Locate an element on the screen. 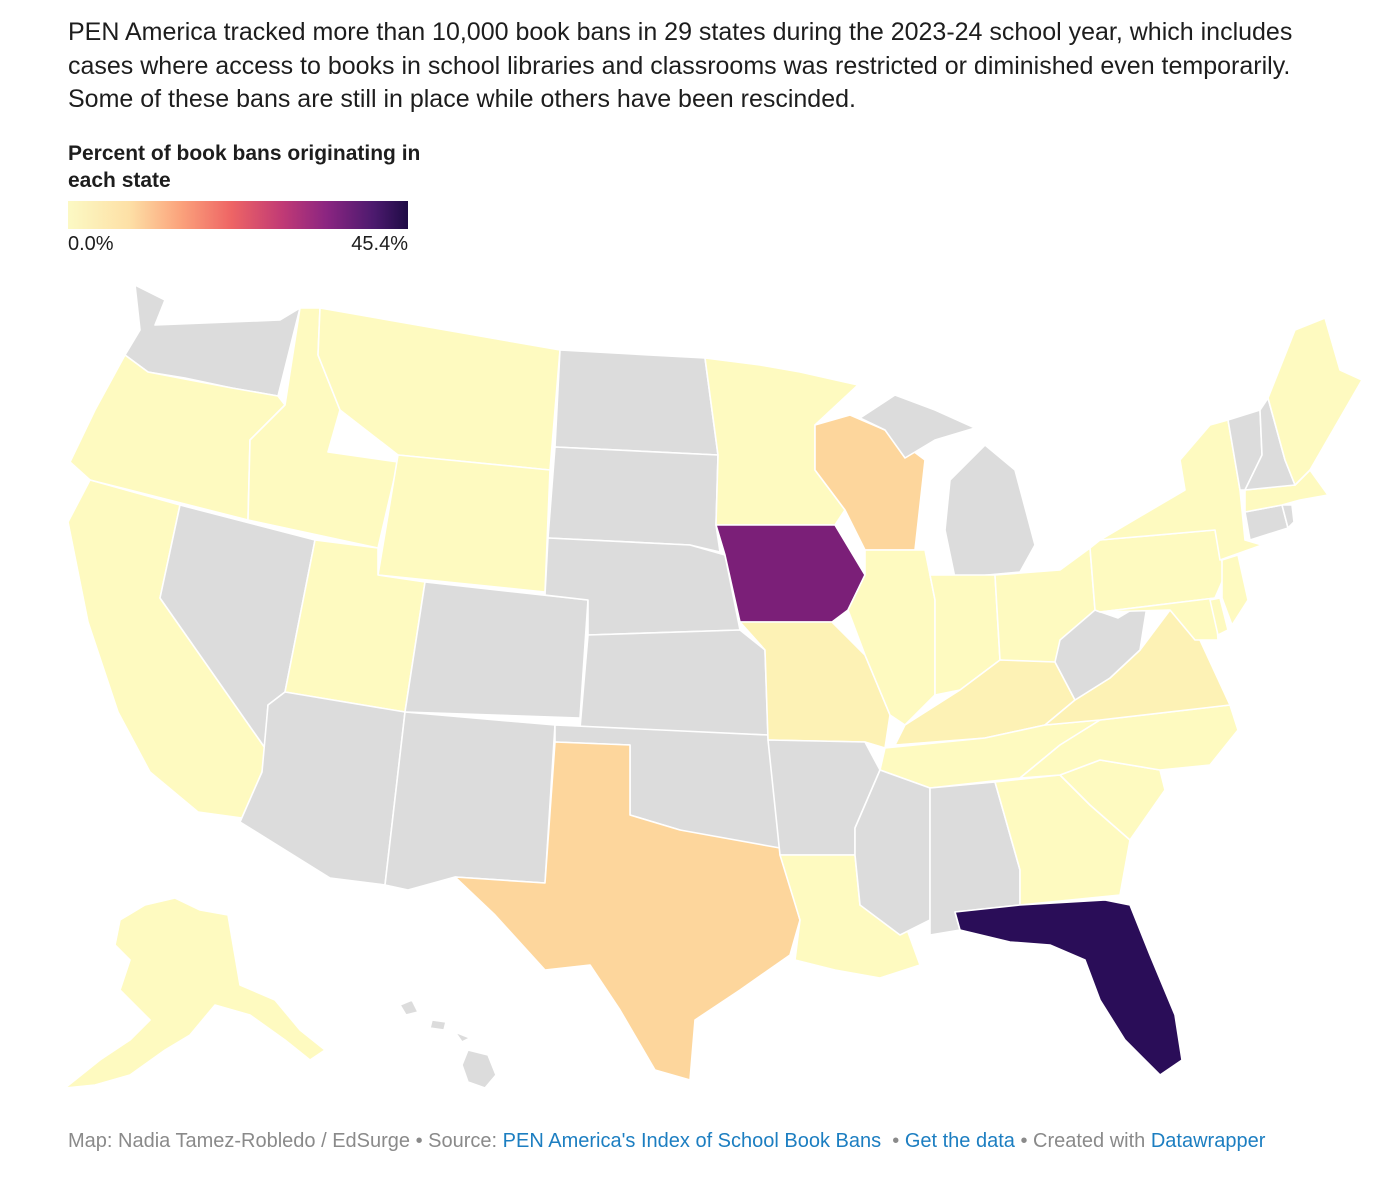 This screenshot has width=1396, height=1178. legend-color-scale is located at coordinates (238, 215).